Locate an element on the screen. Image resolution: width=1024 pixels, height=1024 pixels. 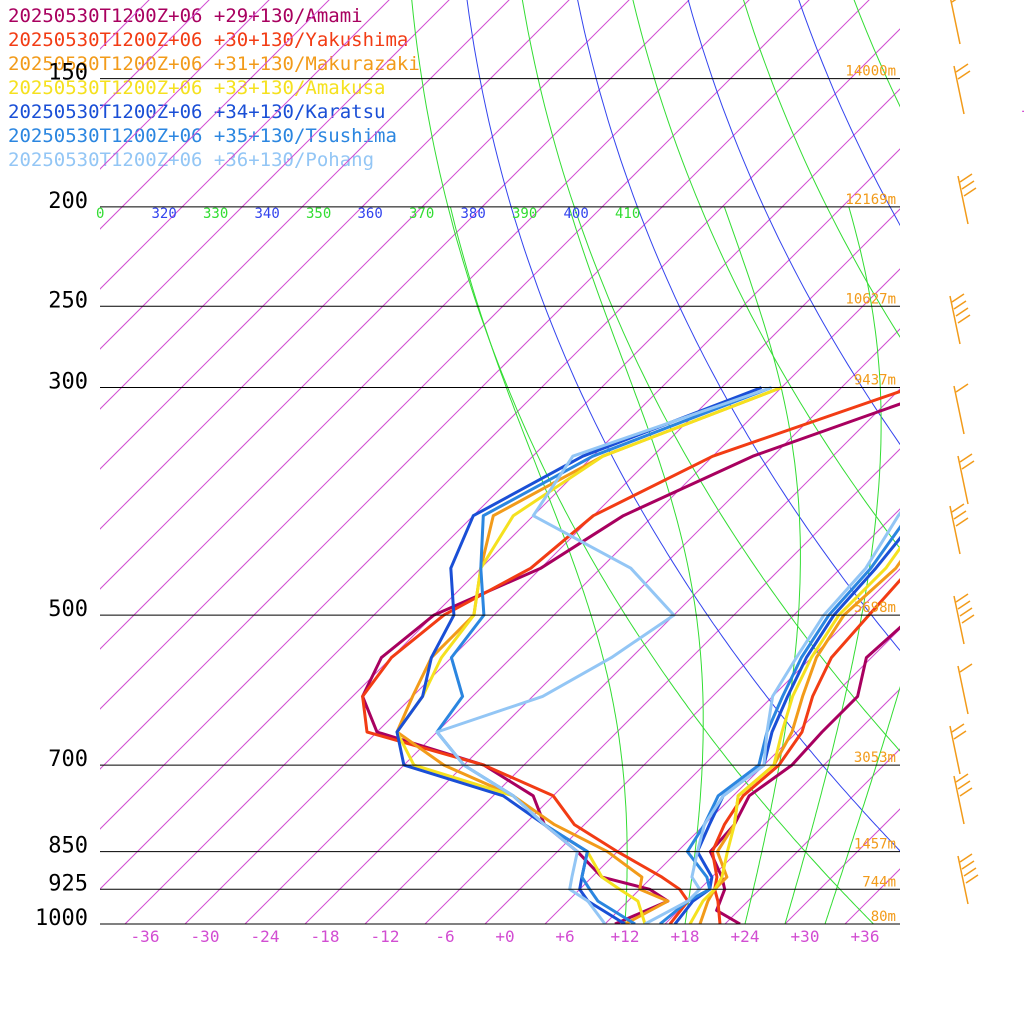
height-label: 5698m is located at coordinates (875, 608).